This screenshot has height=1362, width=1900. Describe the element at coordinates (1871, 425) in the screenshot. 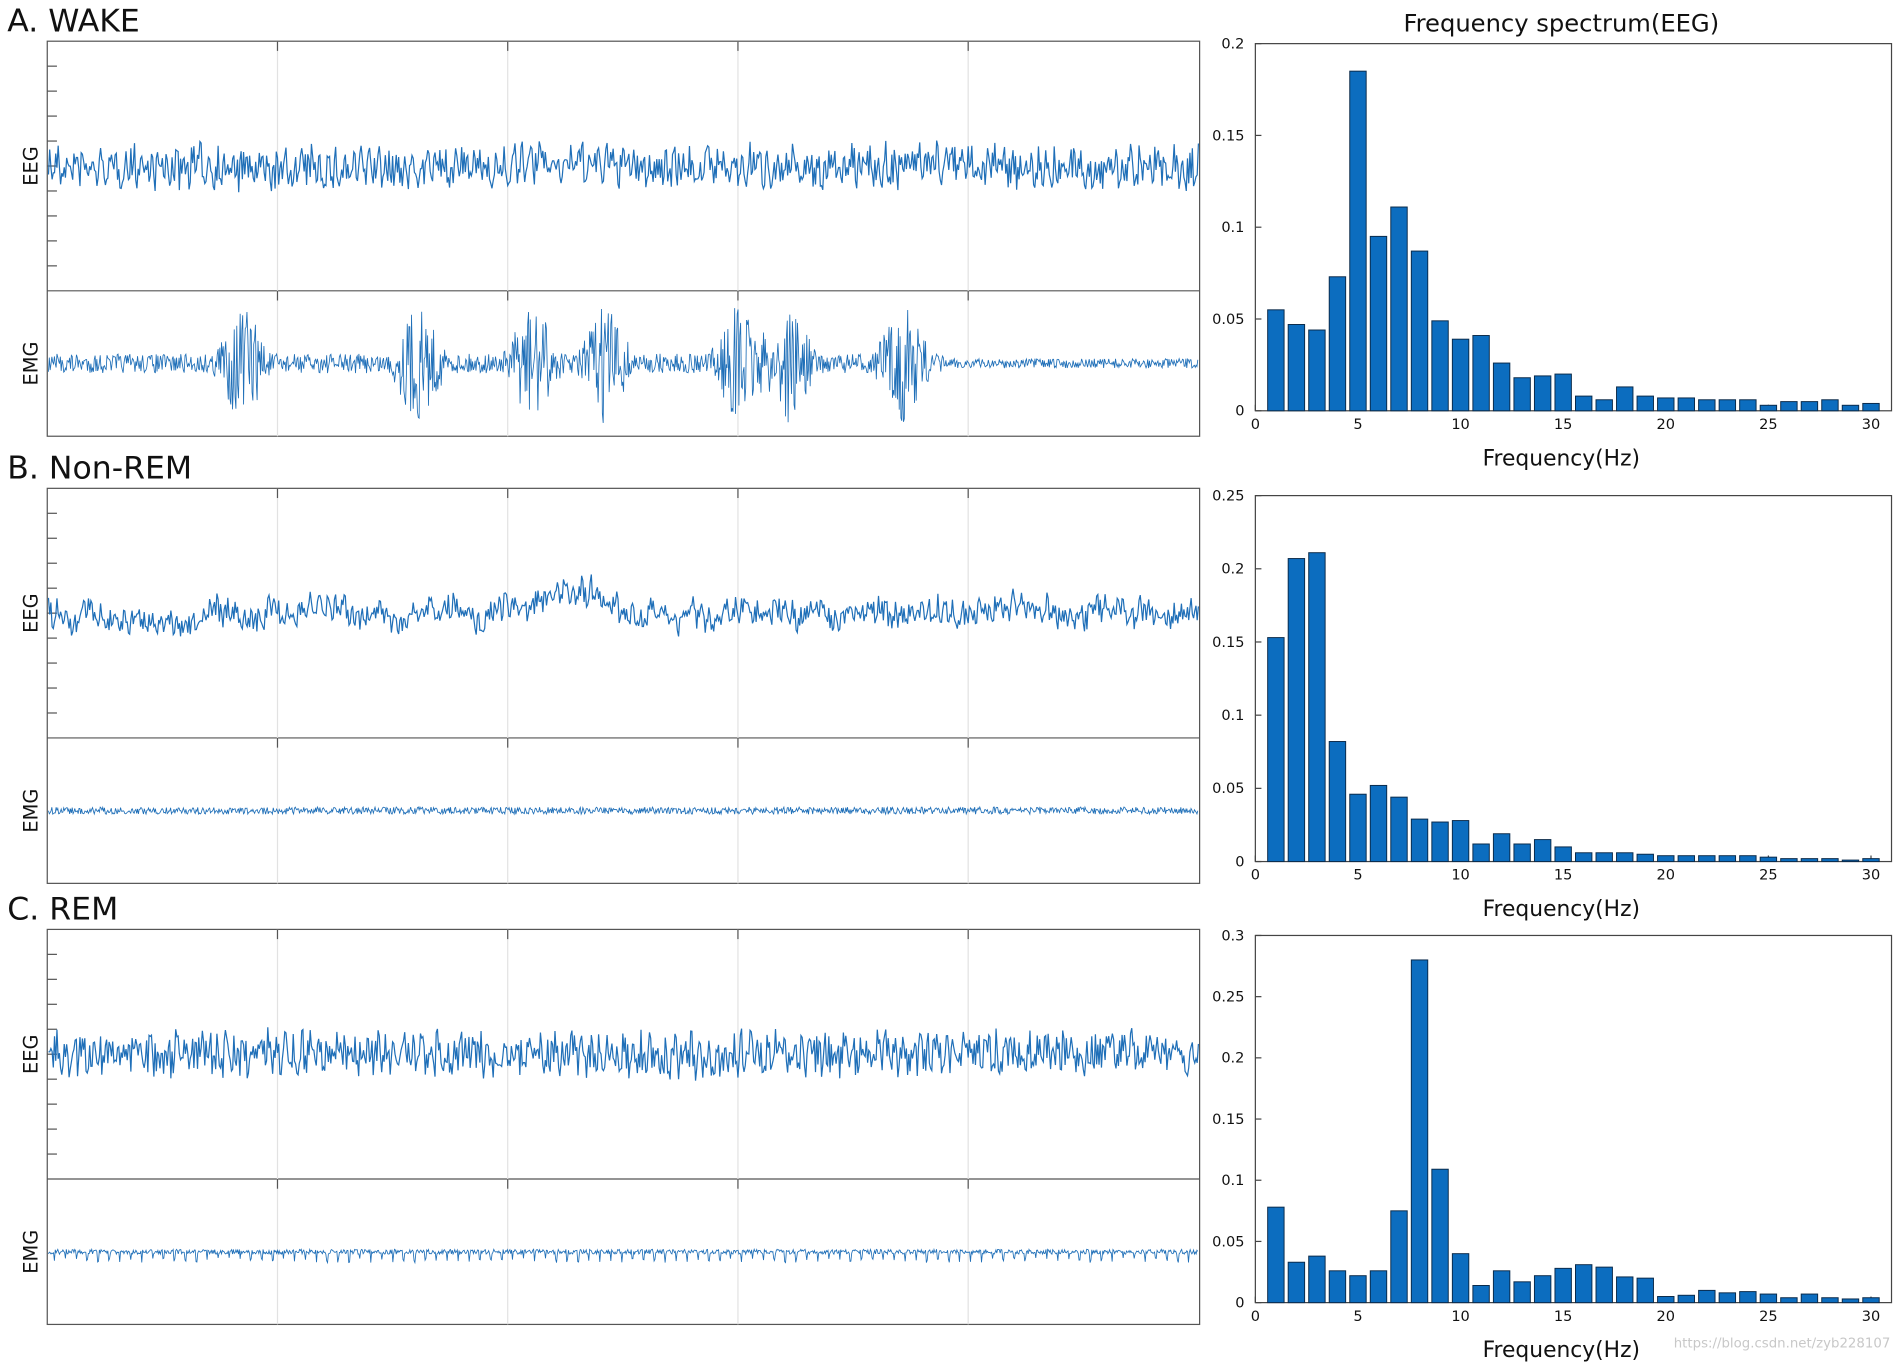

I see `x-tick-label: 30` at that location.